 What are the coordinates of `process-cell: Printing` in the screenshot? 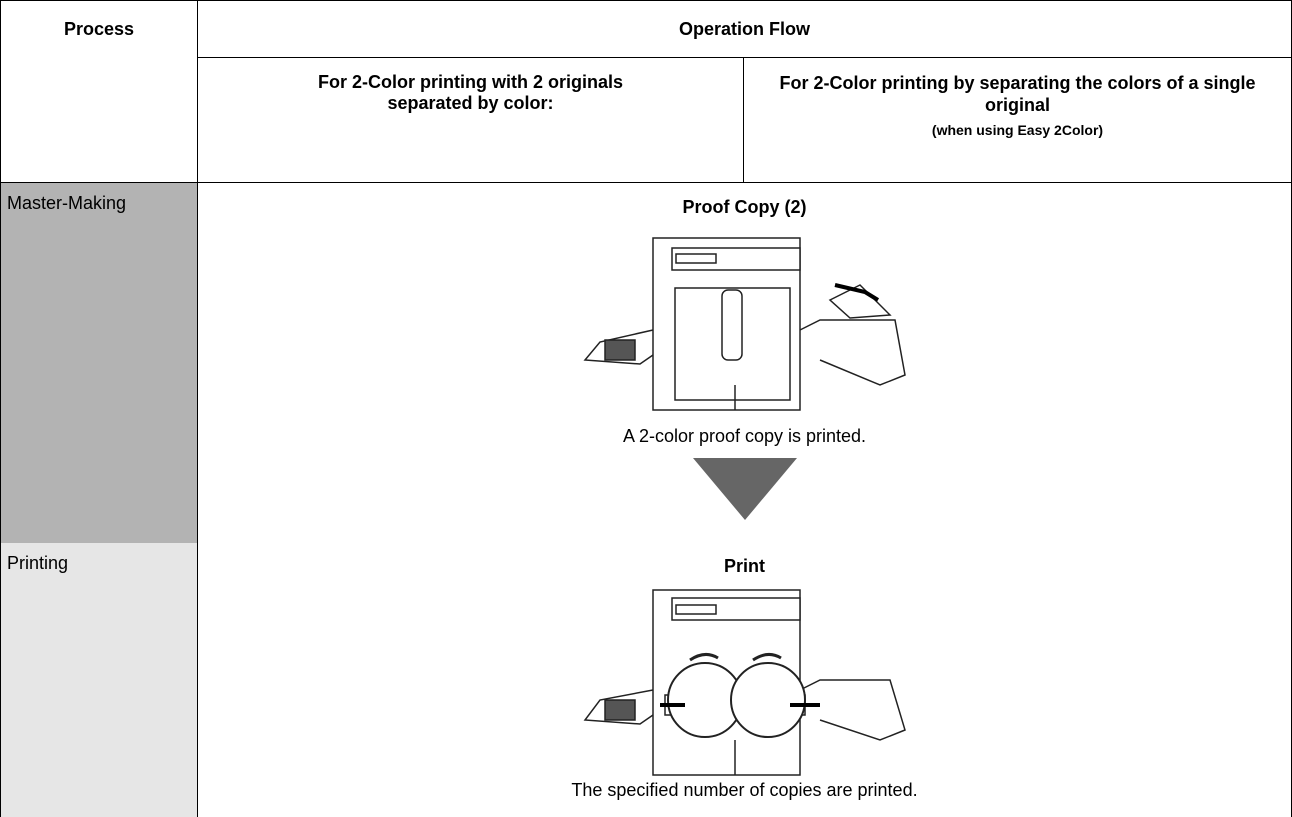 It's located at (99, 680).